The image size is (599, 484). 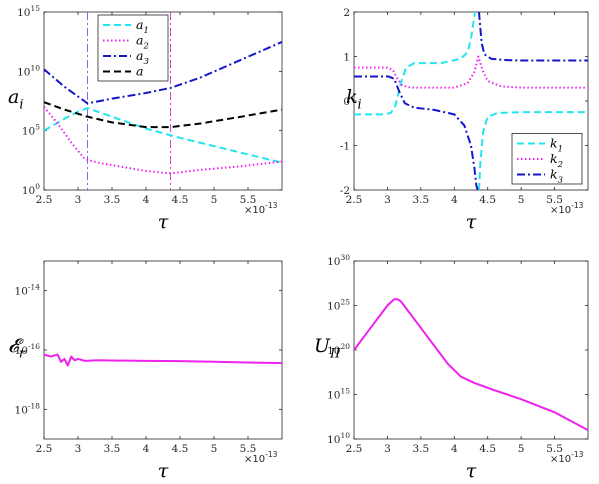 I want to click on plot-area, so click(x=163, y=350).